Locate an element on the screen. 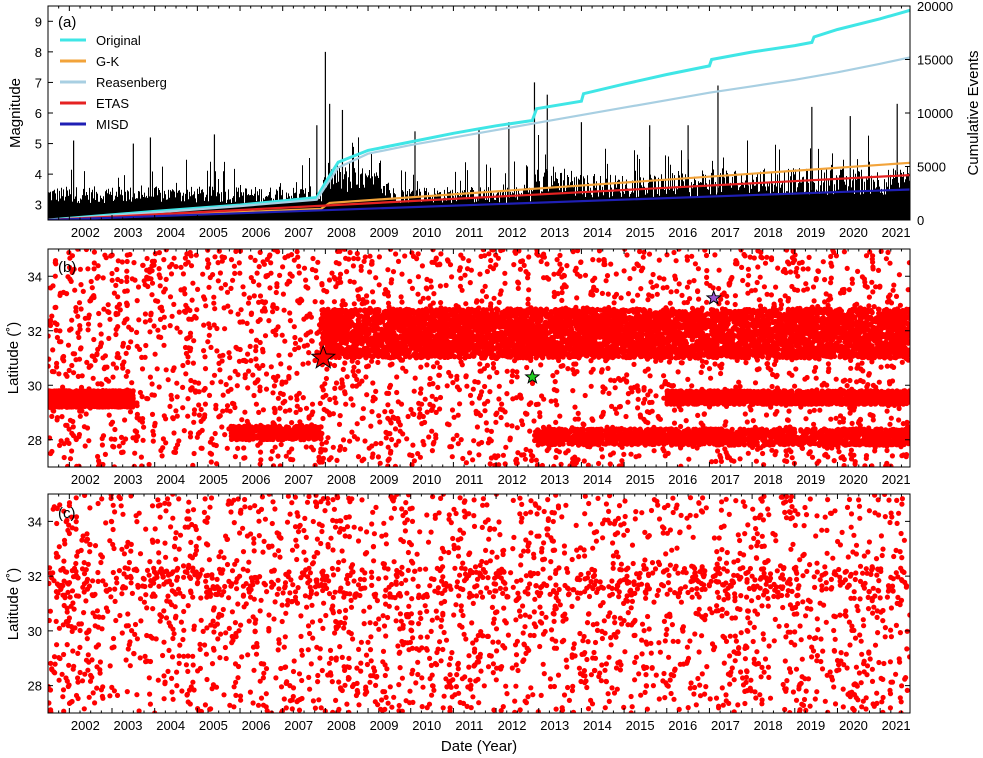 The width and height of the screenshot is (983, 758). x-tick-label: 2002 is located at coordinates (85, 232).